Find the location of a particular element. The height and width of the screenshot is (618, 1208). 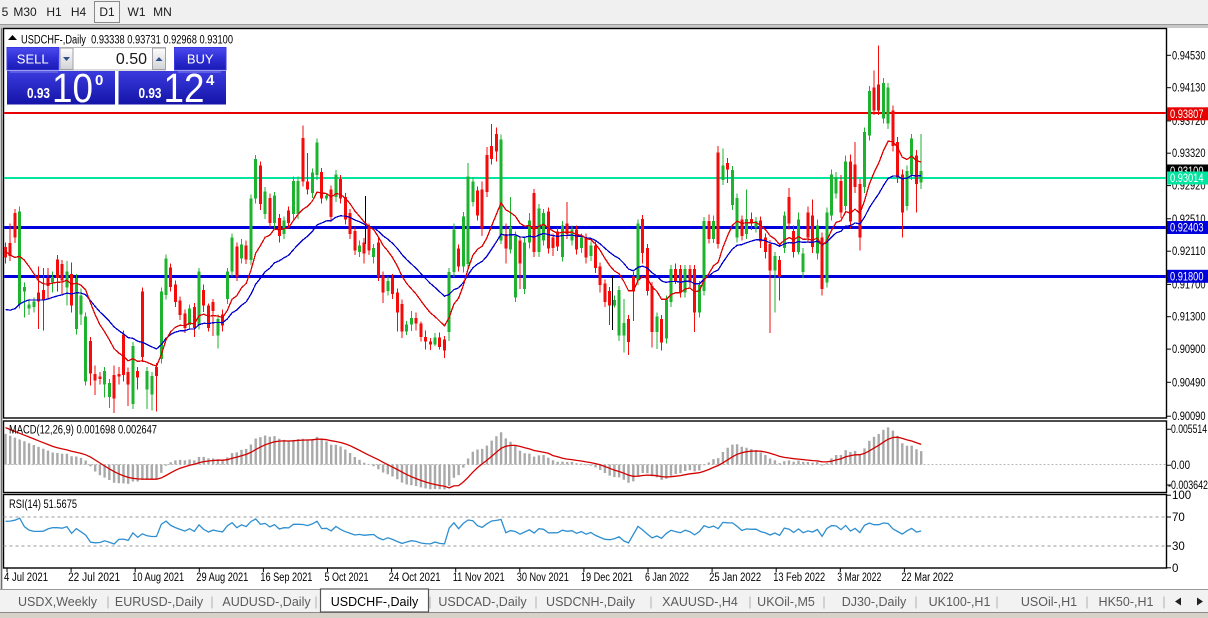

svg-text: 30 is located at coordinates (1178, 547).